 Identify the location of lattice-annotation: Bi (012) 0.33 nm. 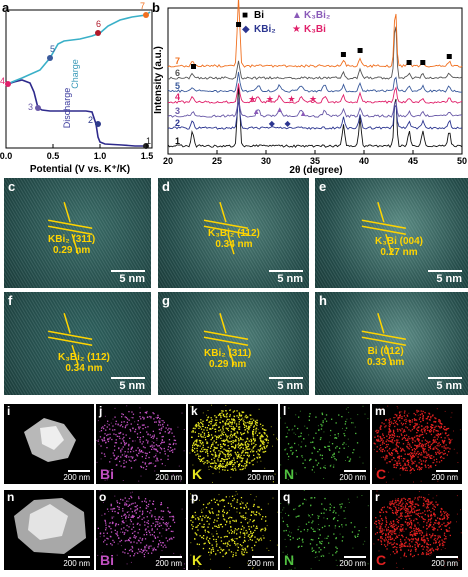
(385, 357).